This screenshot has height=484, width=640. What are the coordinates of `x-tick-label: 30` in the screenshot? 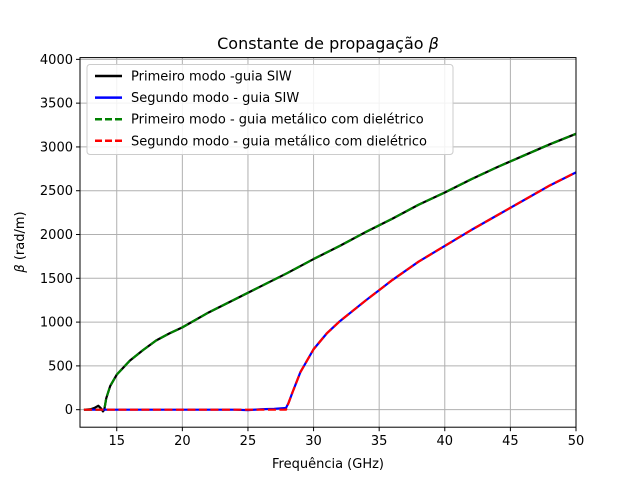 It's located at (313, 441).